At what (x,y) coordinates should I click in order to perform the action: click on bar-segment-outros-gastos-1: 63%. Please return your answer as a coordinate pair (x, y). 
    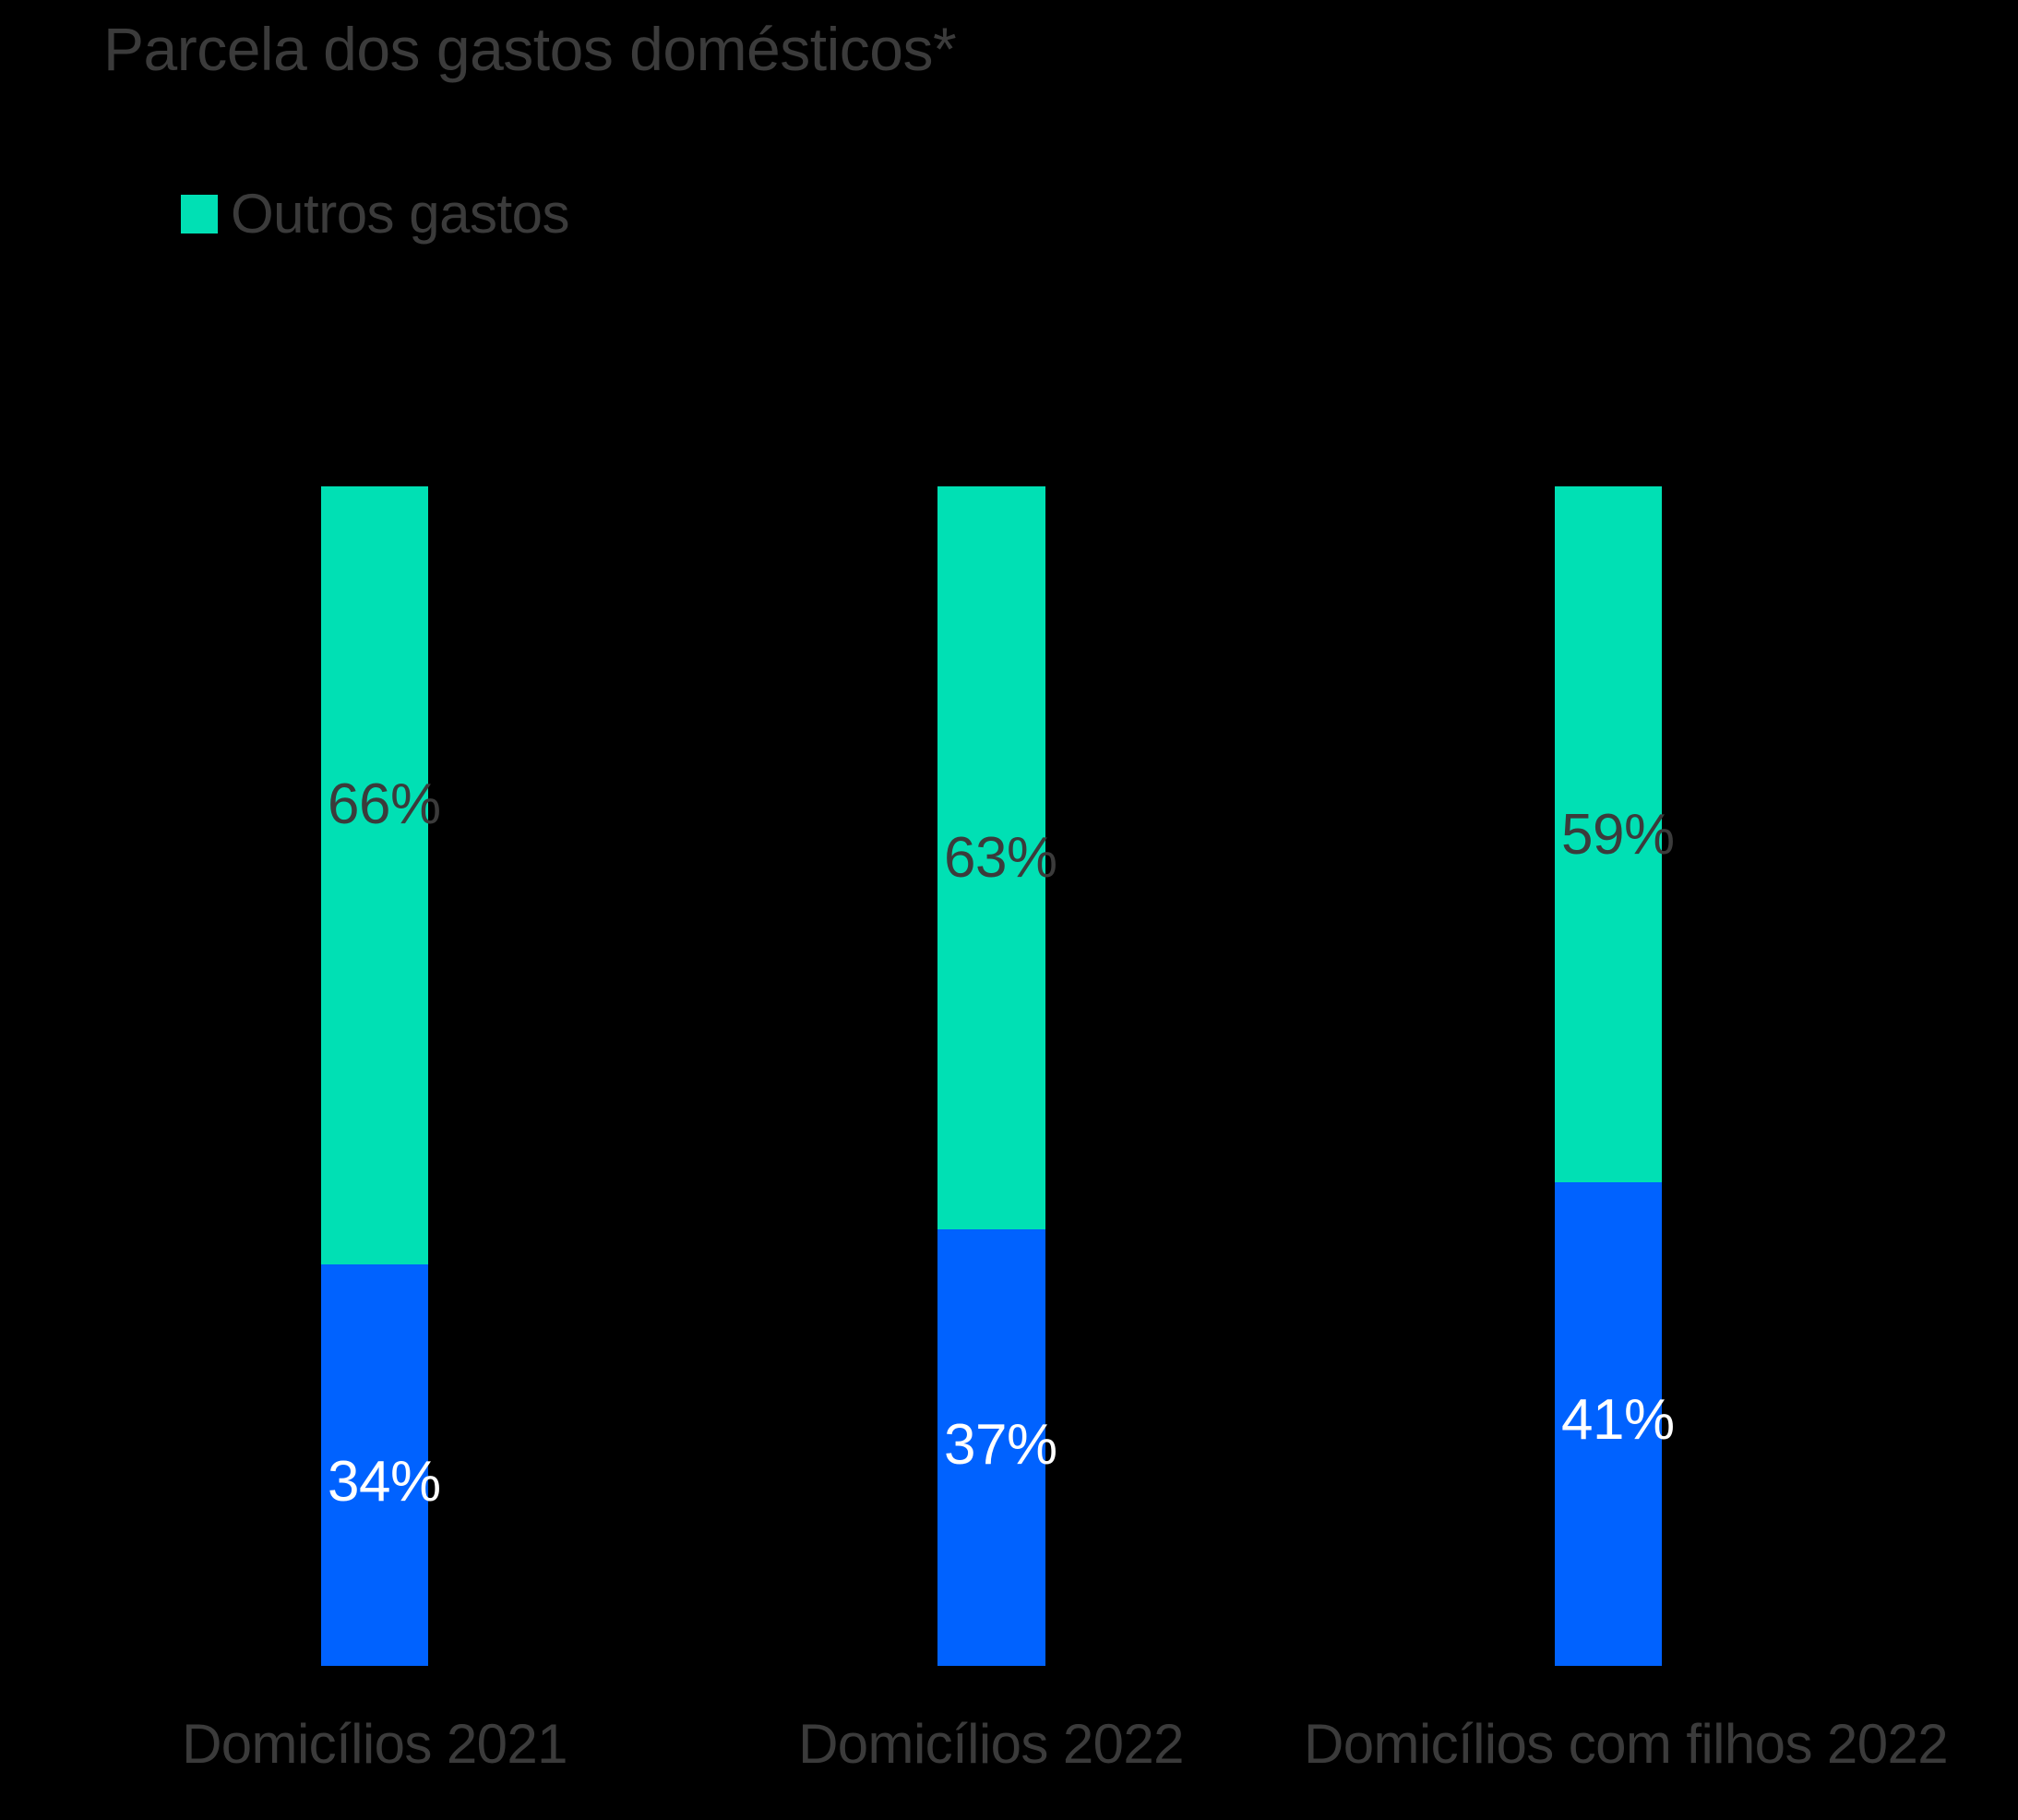
    Looking at the image, I should click on (997, 858).